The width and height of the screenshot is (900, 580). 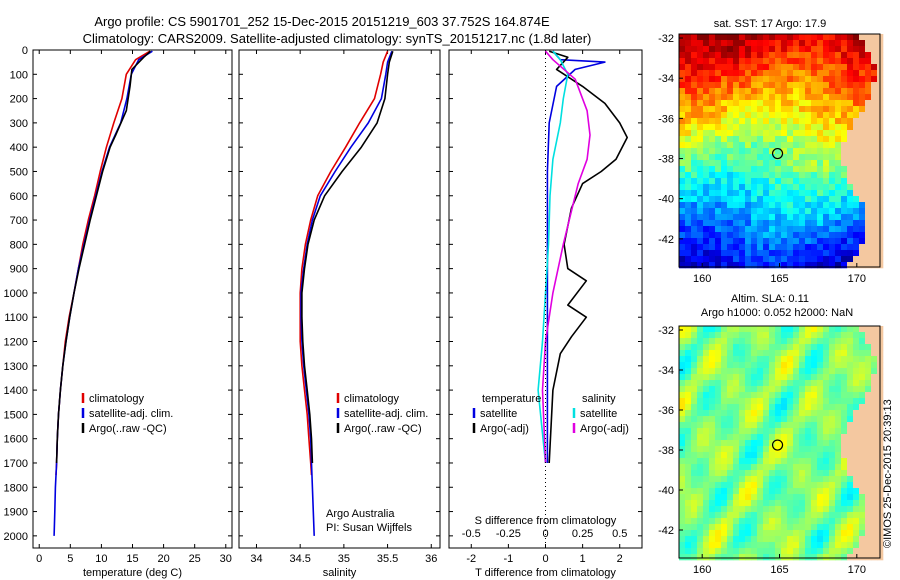 I want to click on y-tick-label: 200, so click(x=19, y=100).